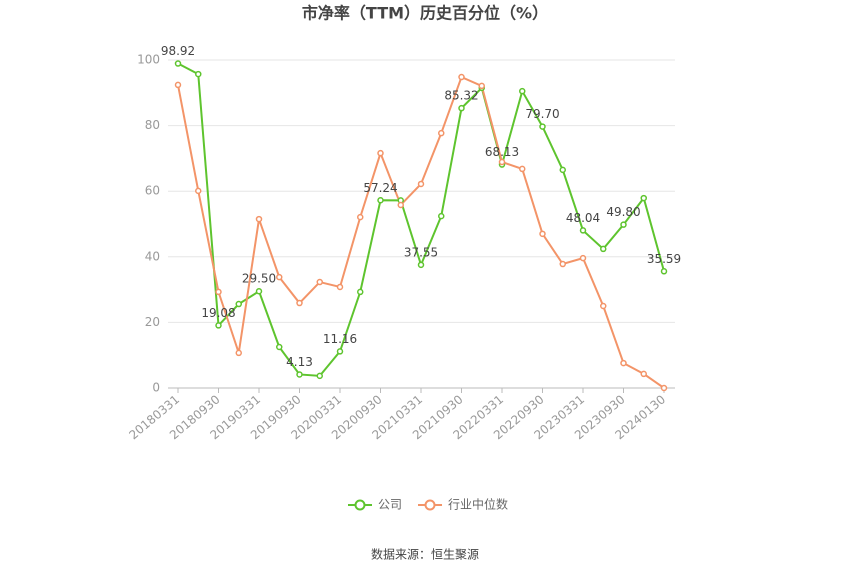 This screenshot has height=574, width=850. Describe the element at coordinates (425, 554) in the screenshot. I see `source-note: 数据来源：恒生聚源` at that location.